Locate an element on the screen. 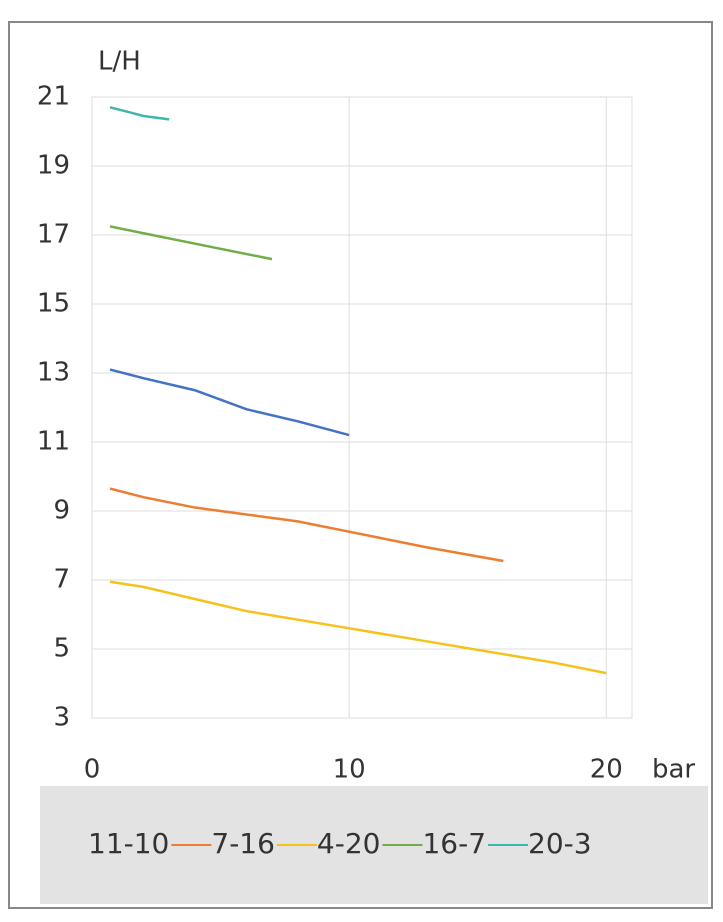  y-tick-label: 3 is located at coordinates (61, 718).